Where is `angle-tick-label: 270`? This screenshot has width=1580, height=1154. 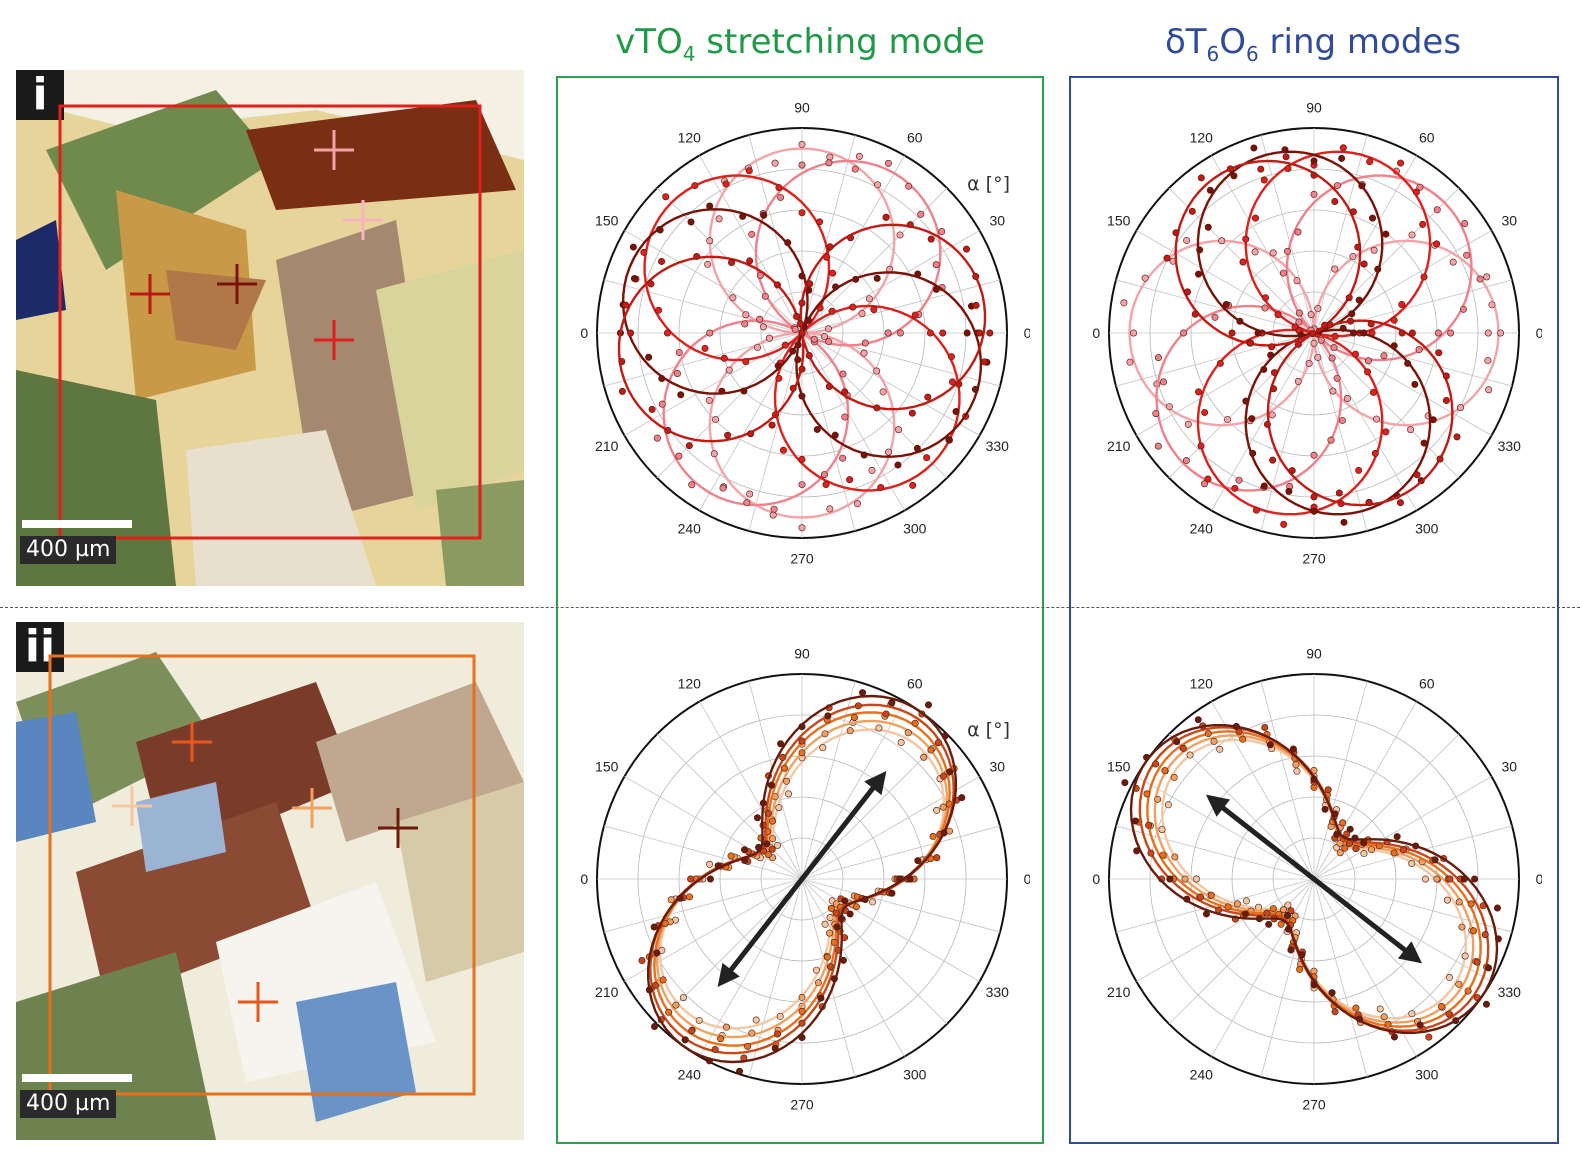 angle-tick-label: 270 is located at coordinates (1314, 559).